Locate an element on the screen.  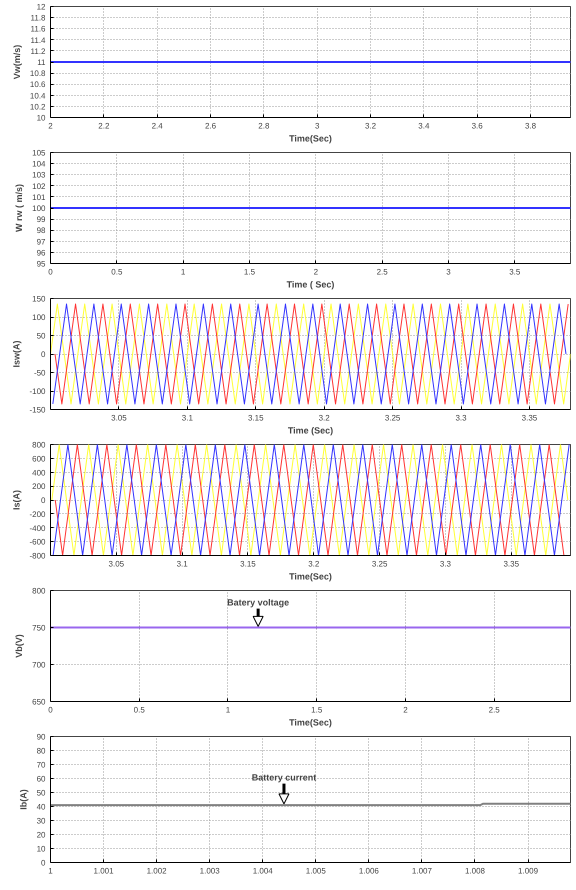
y-axis-title: Vb(V) is located at coordinates (19, 646).